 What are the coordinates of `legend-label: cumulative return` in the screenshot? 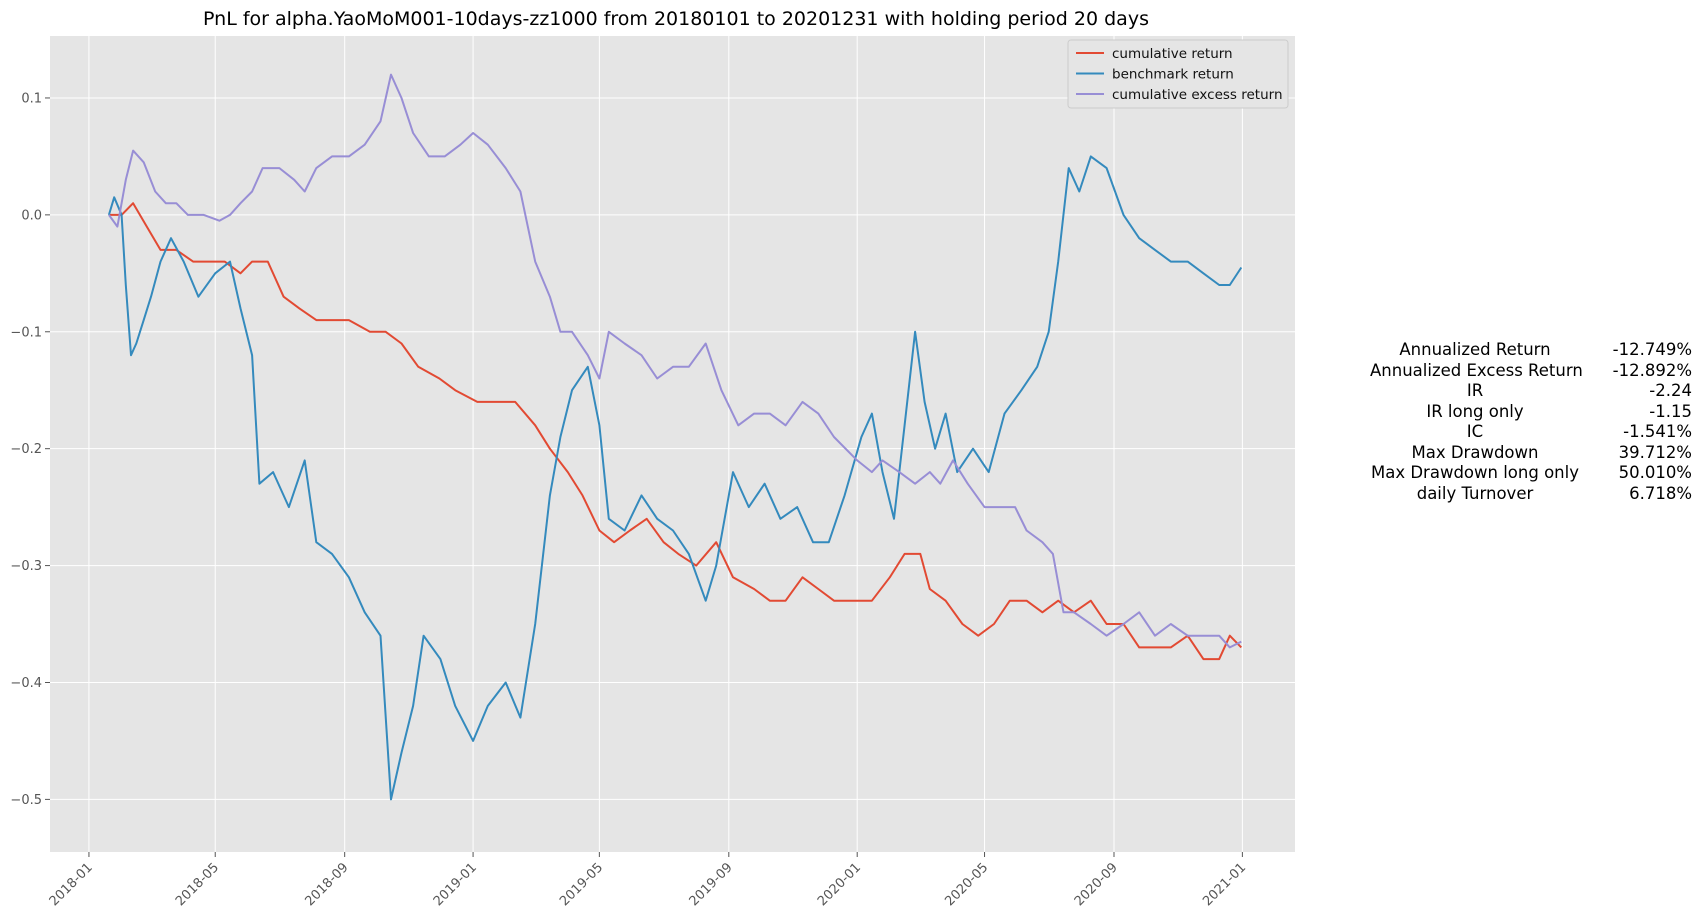 It's located at (1172, 54).